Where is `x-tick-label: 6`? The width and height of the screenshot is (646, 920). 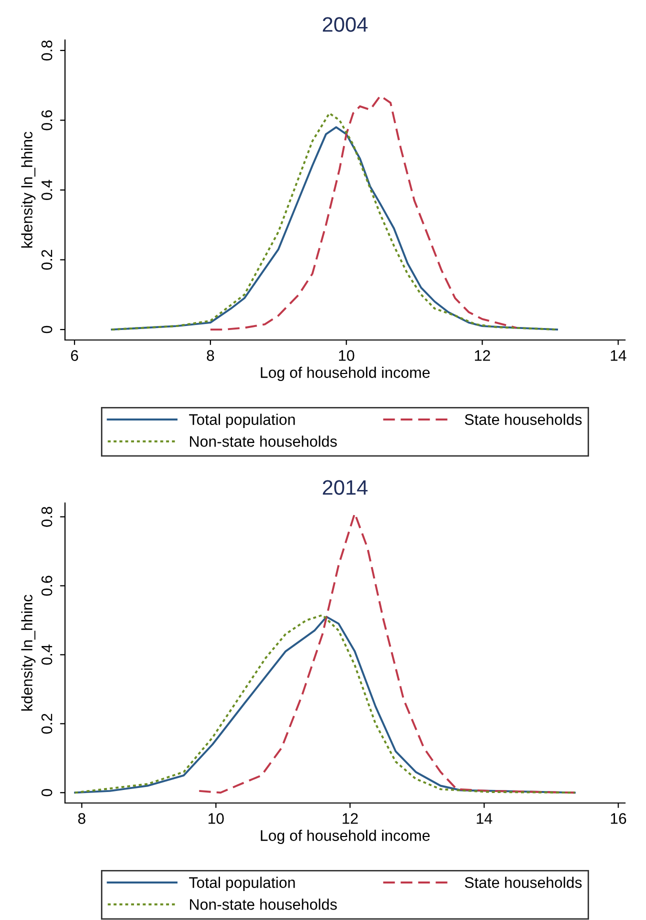
x-tick-label: 6 is located at coordinates (74, 355).